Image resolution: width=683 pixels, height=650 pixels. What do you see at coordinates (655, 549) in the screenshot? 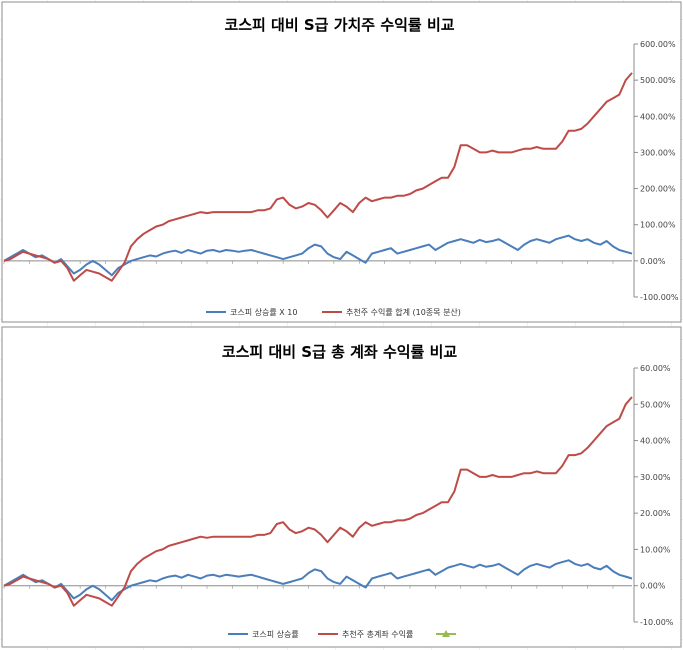
I see `y-tick-label: 10.00%` at bounding box center [655, 549].